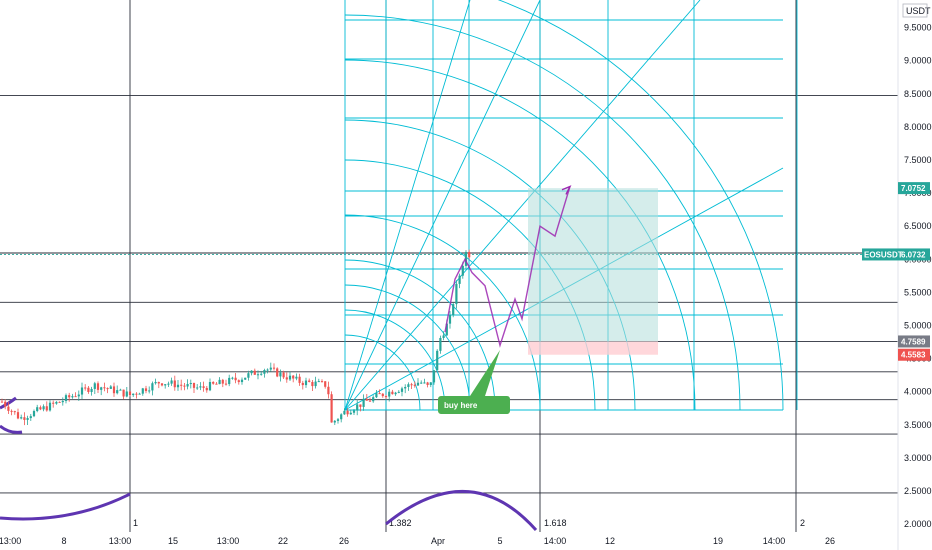  Describe the element at coordinates (173, 541) in the screenshot. I see `time-tick-label: 15` at that location.